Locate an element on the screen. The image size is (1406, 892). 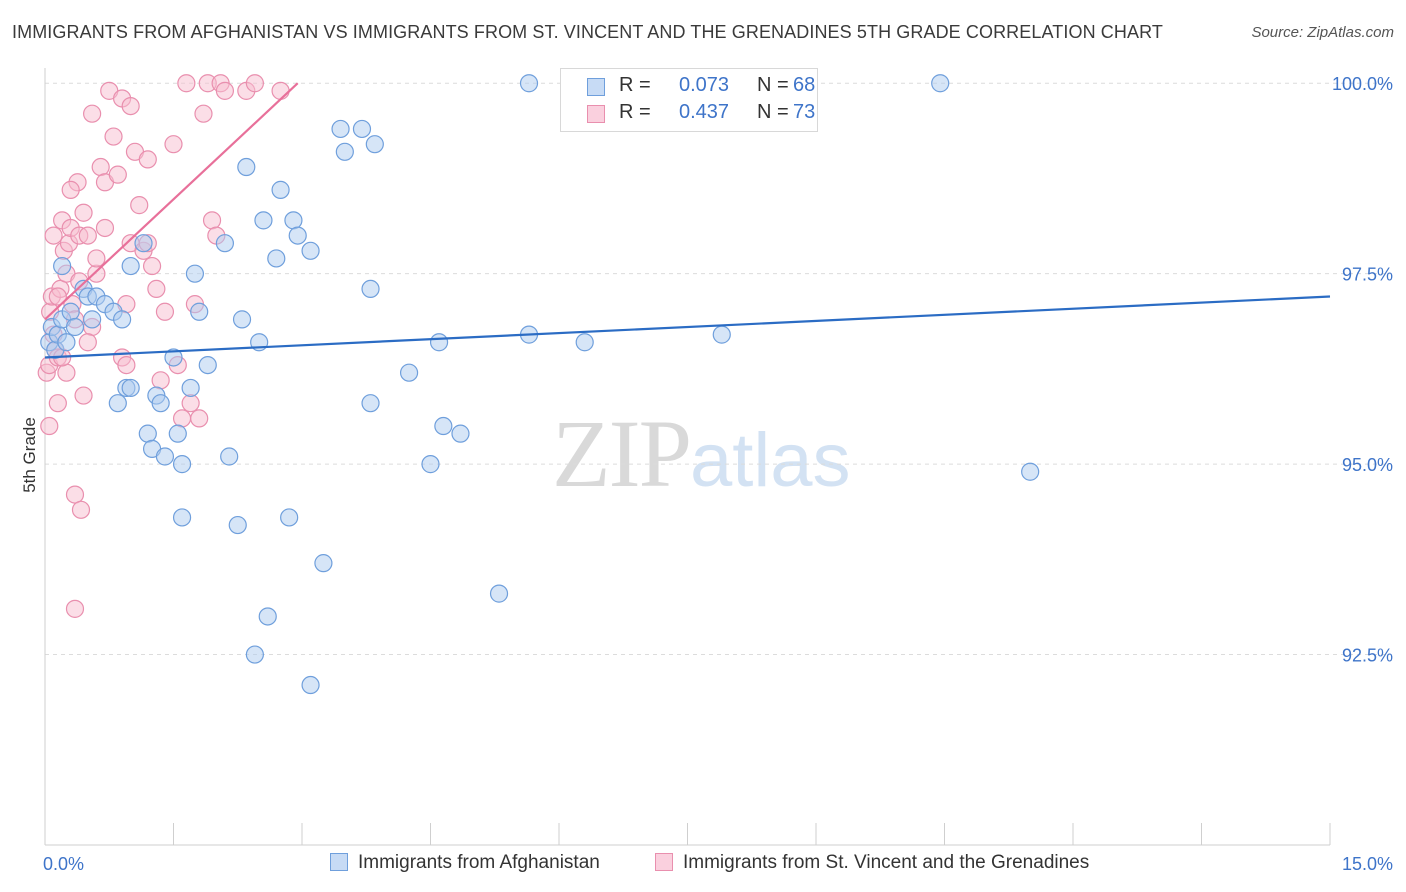
bottom-legend-afghanistan: Immigrants from Afghanistan is located at coordinates (465, 863).